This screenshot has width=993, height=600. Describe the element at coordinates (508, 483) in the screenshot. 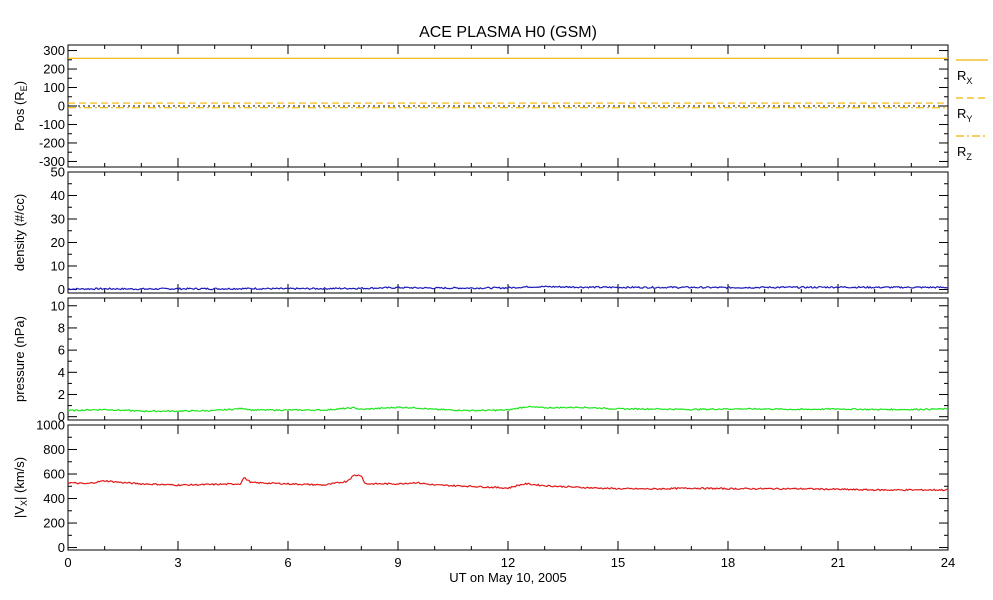

I see `series-vx` at that location.